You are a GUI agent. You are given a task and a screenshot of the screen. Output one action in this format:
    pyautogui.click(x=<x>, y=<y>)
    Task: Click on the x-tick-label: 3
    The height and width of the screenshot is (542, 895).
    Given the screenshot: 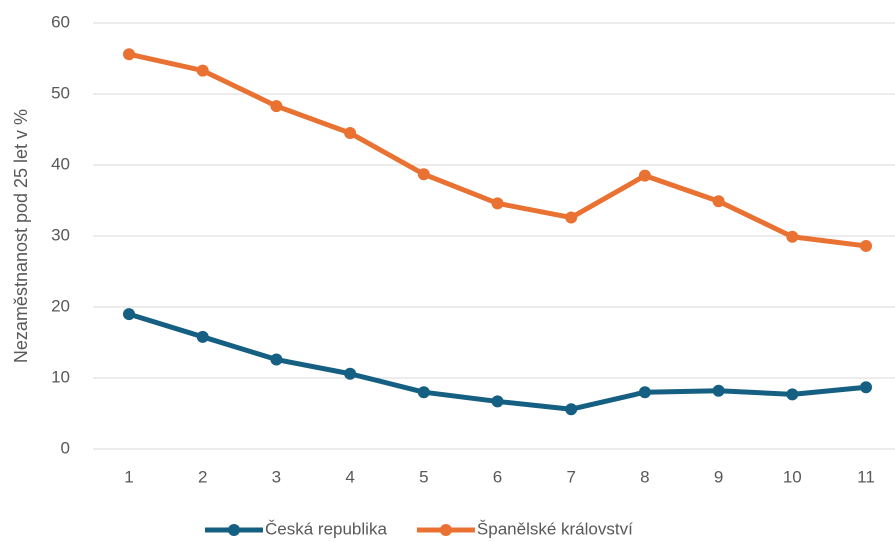 What is the action you would take?
    pyautogui.click(x=276, y=476)
    